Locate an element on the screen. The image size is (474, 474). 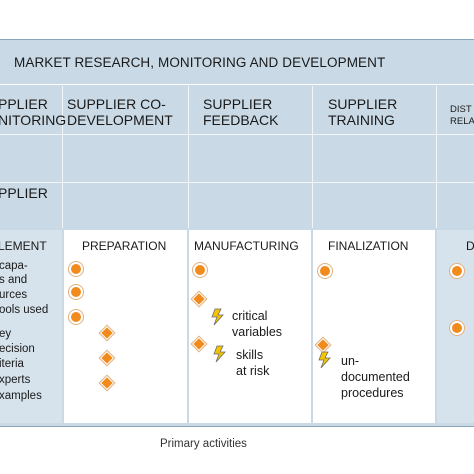
header-band is located at coordinates (237, 62).